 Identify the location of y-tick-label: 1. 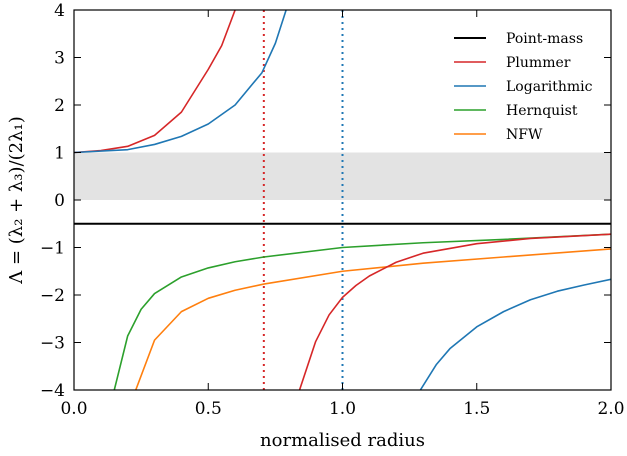
(59, 154).